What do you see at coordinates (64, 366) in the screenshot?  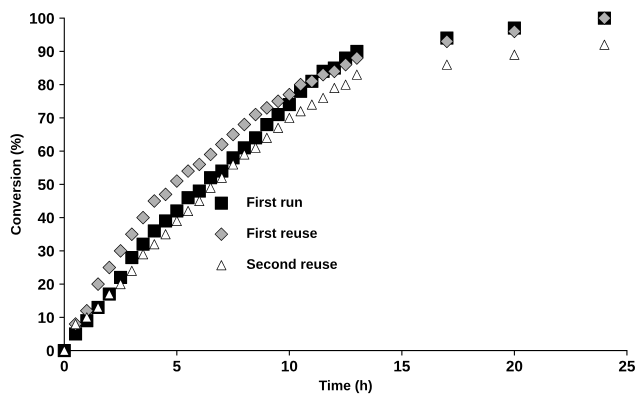 I see `x-tick-label: 0` at bounding box center [64, 366].